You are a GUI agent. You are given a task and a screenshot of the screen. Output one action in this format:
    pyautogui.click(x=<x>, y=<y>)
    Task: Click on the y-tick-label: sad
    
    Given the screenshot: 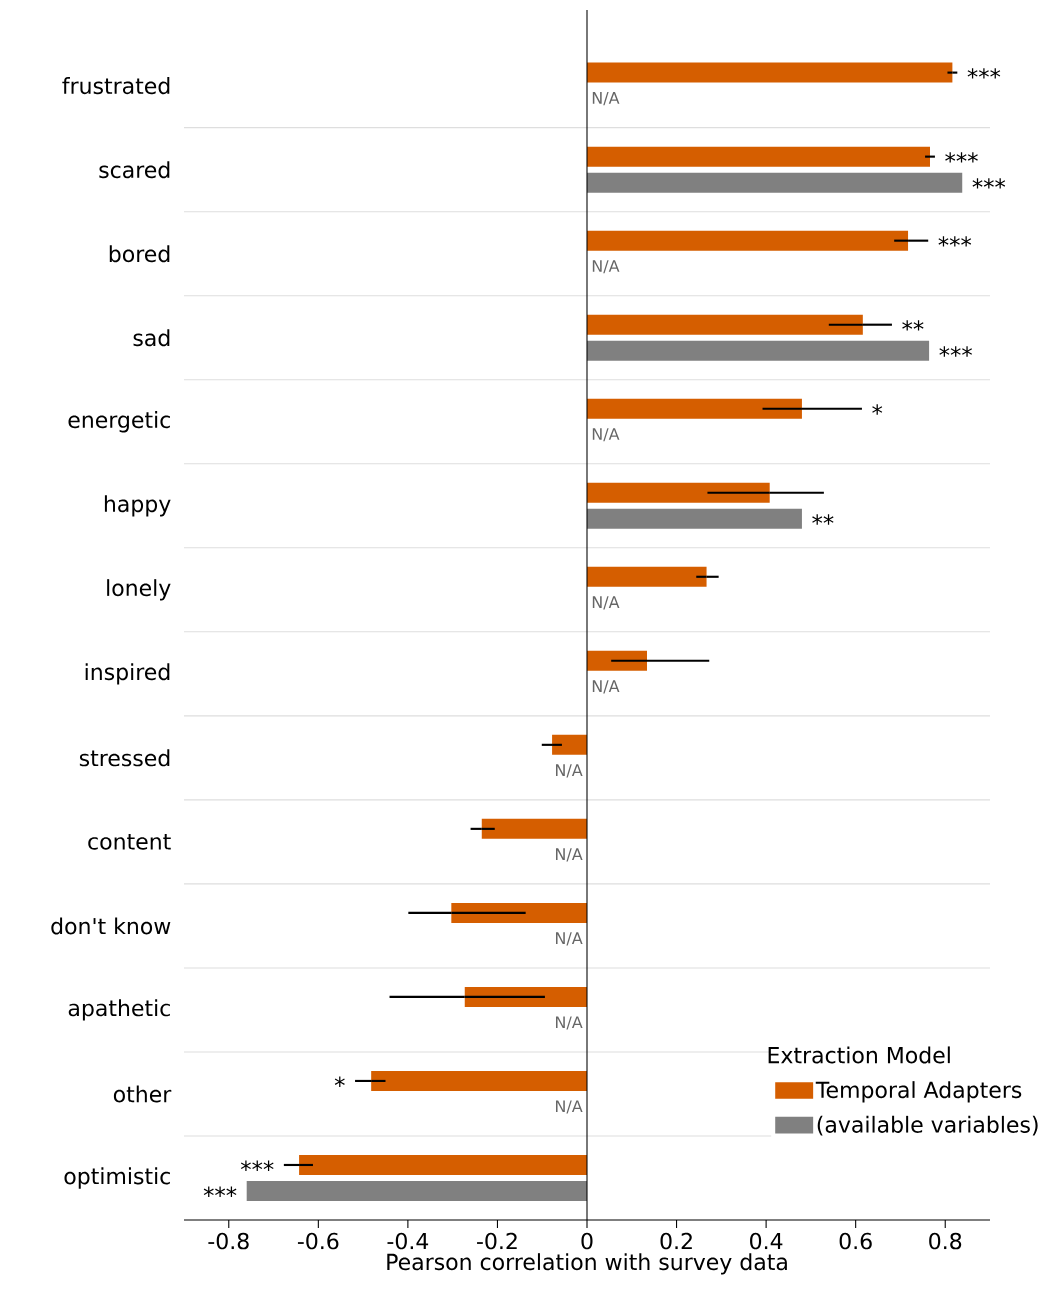 What is the action you would take?
    pyautogui.click(x=151, y=338)
    